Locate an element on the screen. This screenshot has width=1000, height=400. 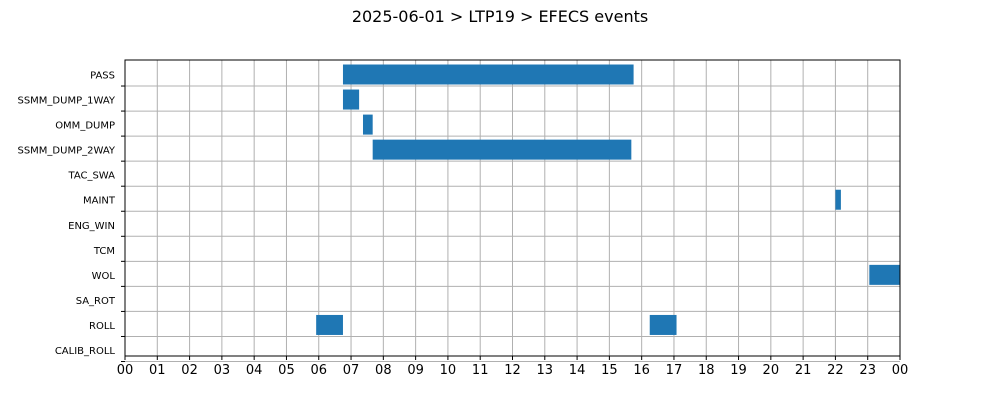
y-tick-label: SSMM_DUMP_2WAY is located at coordinates (66, 151).